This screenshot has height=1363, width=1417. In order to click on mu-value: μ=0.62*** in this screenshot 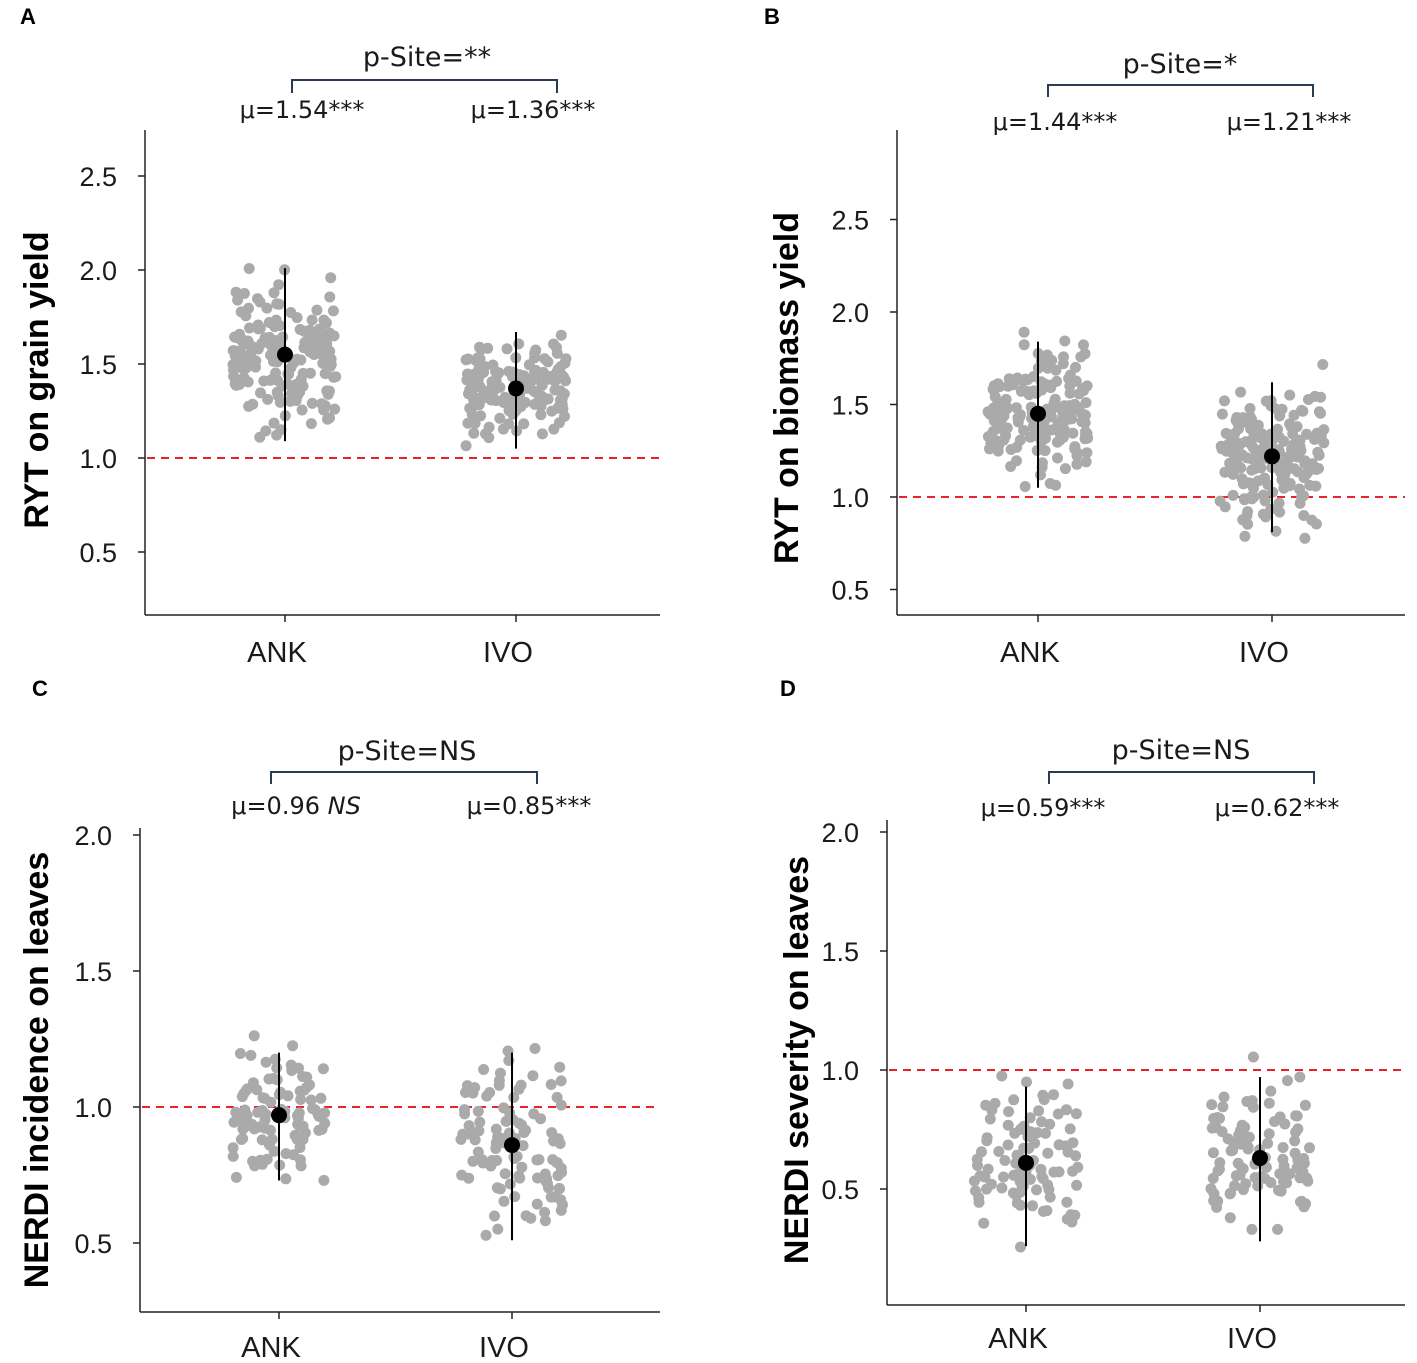, I will do `click(1277, 808)`.